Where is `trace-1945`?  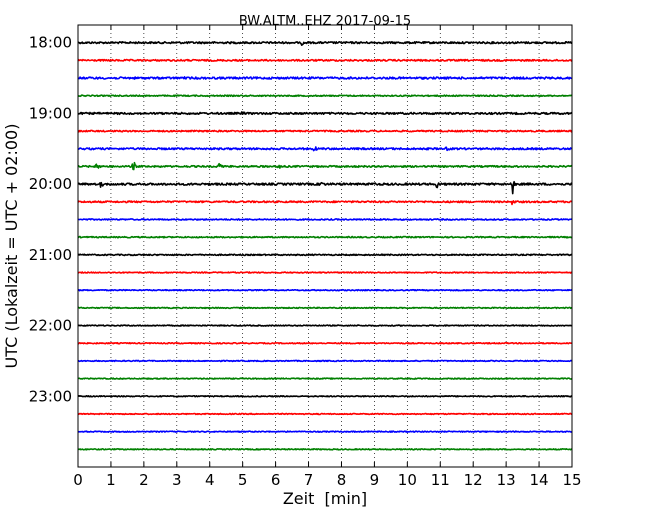 trace-1945 is located at coordinates (325, 166).